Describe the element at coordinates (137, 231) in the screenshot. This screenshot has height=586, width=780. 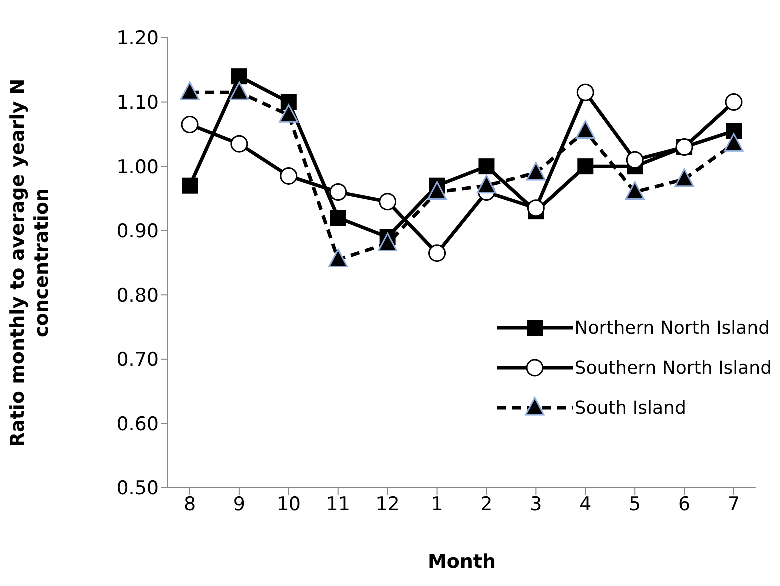
I see `y-tick-label: 0.90` at that location.